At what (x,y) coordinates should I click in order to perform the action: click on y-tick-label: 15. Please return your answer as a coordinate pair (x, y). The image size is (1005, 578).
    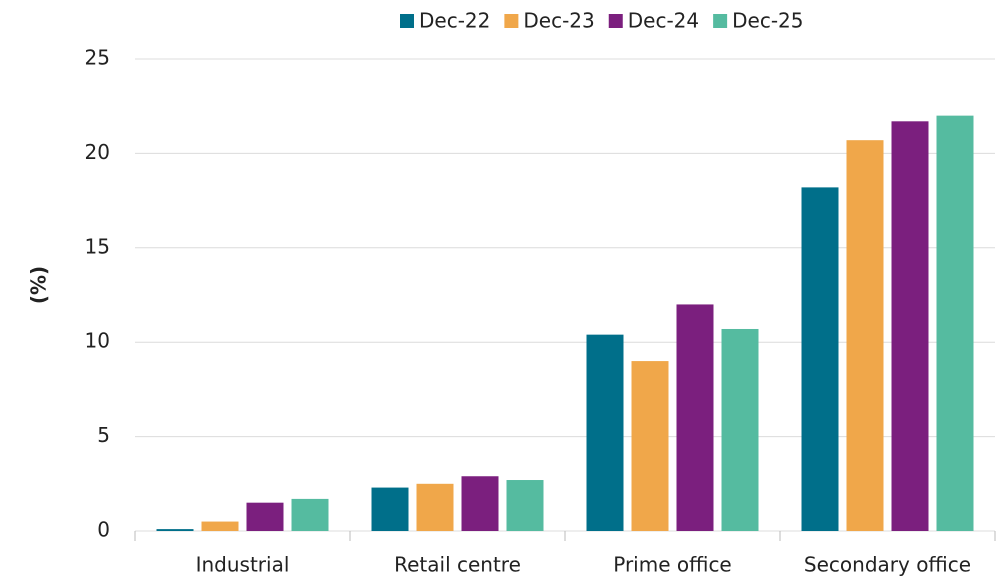
    Looking at the image, I should click on (97, 246).